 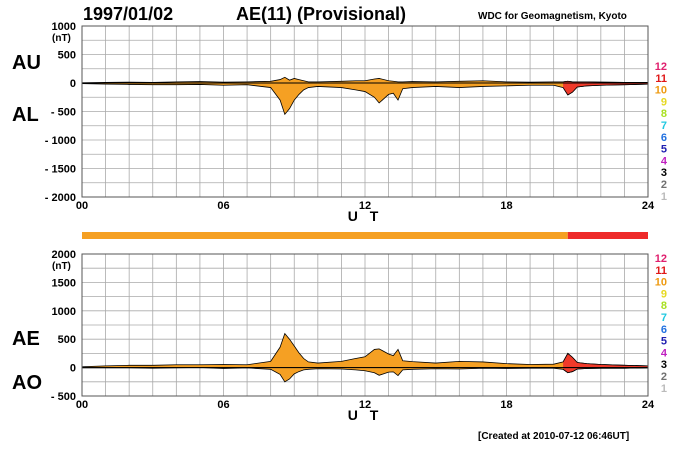 What do you see at coordinates (26, 339) in the screenshot?
I see `ae-label: AE` at bounding box center [26, 339].